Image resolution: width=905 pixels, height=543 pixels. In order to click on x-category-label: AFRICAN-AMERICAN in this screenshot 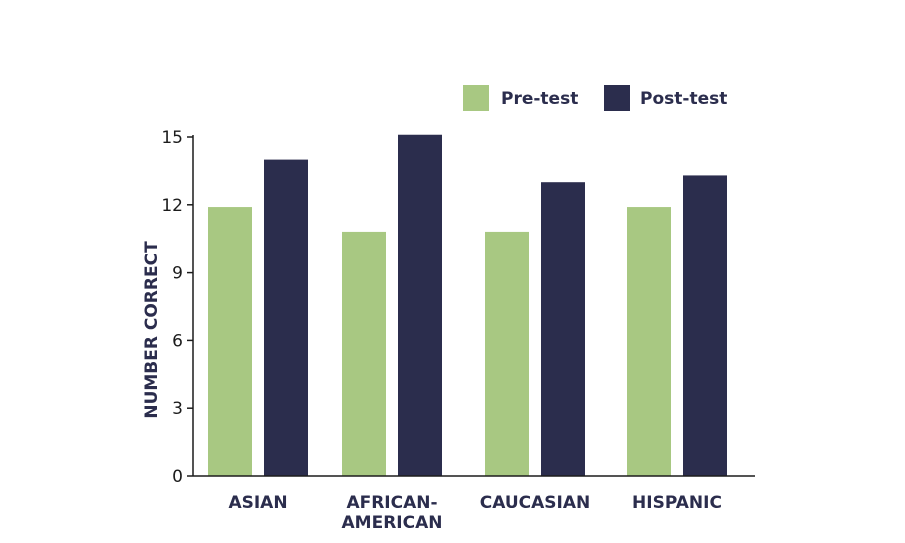, I will do `click(392, 513)`.